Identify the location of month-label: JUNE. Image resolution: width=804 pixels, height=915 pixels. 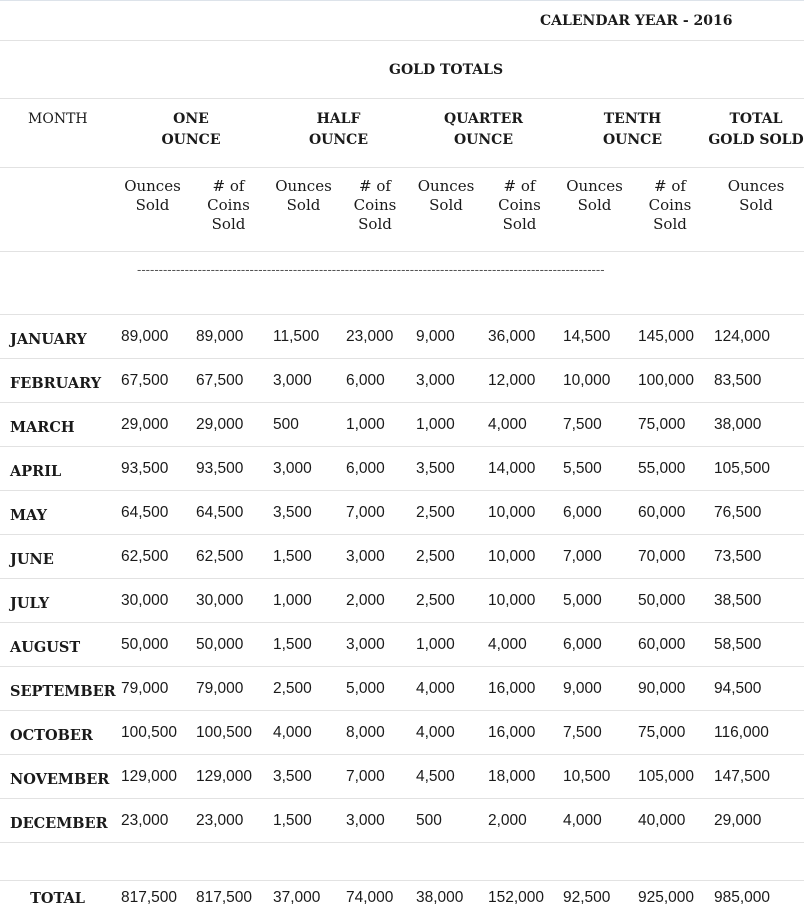
(57, 557).